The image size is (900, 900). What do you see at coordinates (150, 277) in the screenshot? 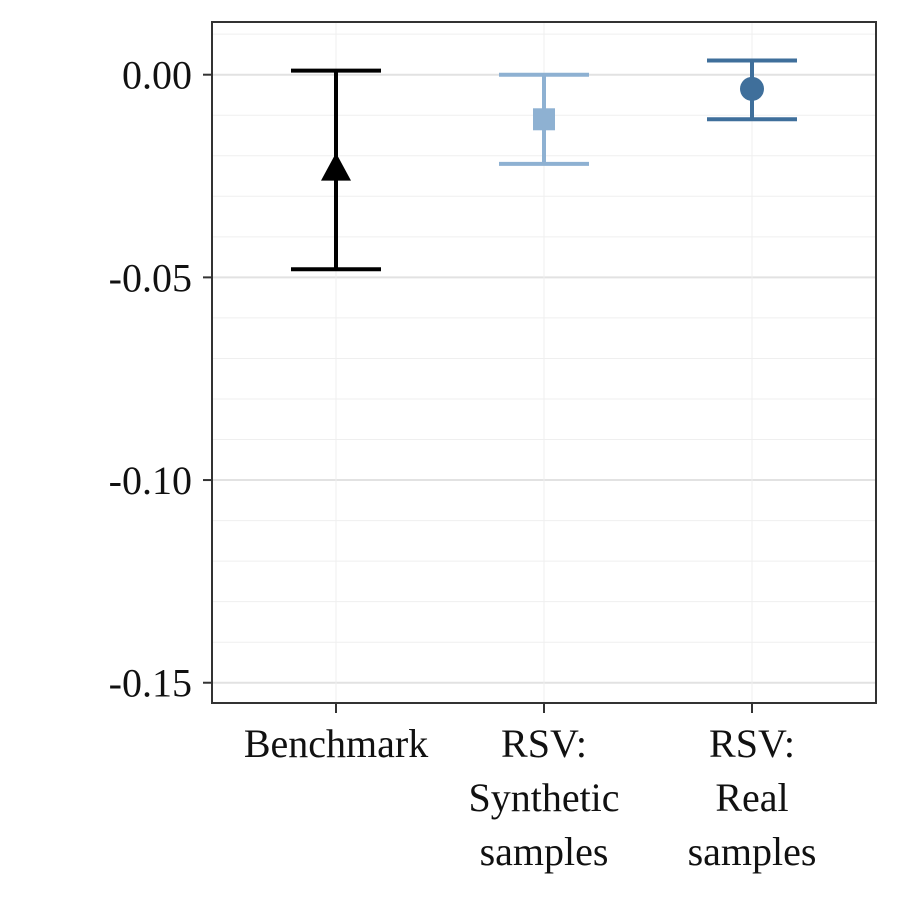
I see `y-tick-label: -0.05` at bounding box center [150, 277].